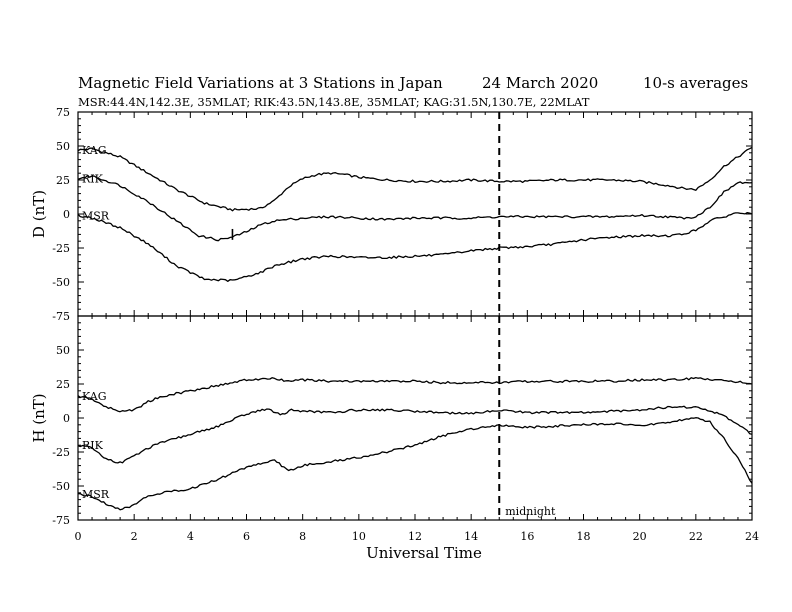  What do you see at coordinates (696, 536) in the screenshot?
I see `x-tick-label: 22` at bounding box center [696, 536].